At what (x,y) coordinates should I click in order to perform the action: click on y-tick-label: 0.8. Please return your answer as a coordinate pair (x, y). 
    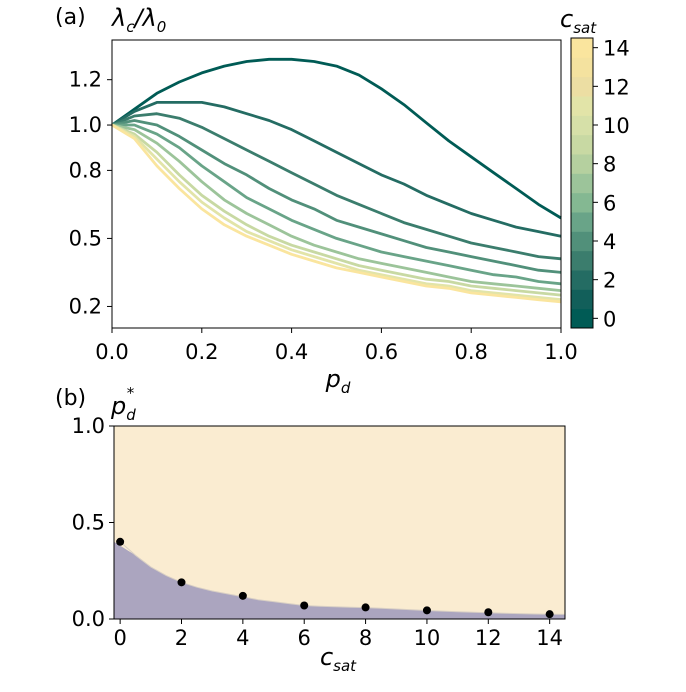
    Looking at the image, I should click on (85, 170).